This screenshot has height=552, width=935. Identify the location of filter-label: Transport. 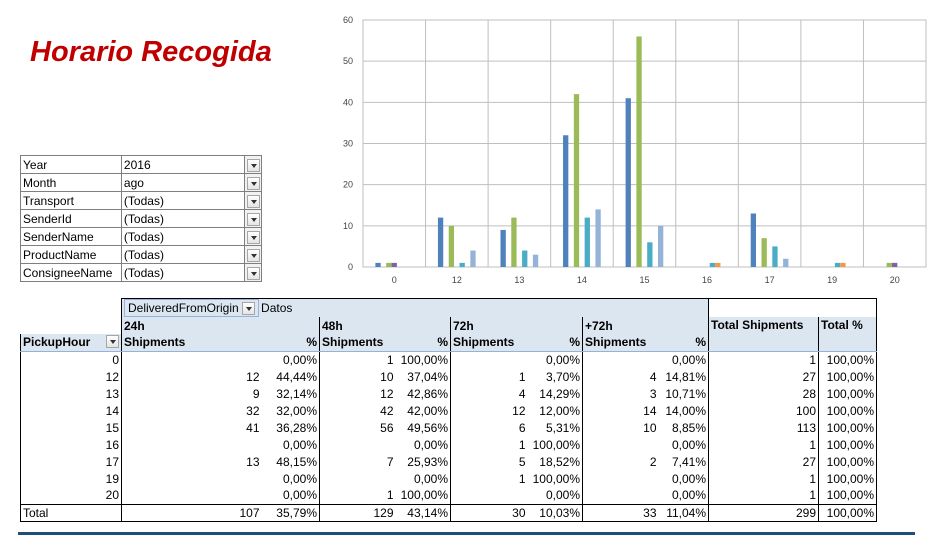
(71, 200).